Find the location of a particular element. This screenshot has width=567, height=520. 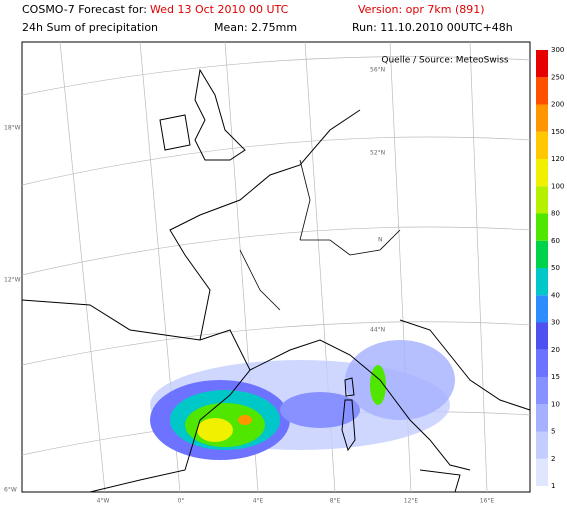

field-name: 24h Sum of precipitation is located at coordinates (90, 27).